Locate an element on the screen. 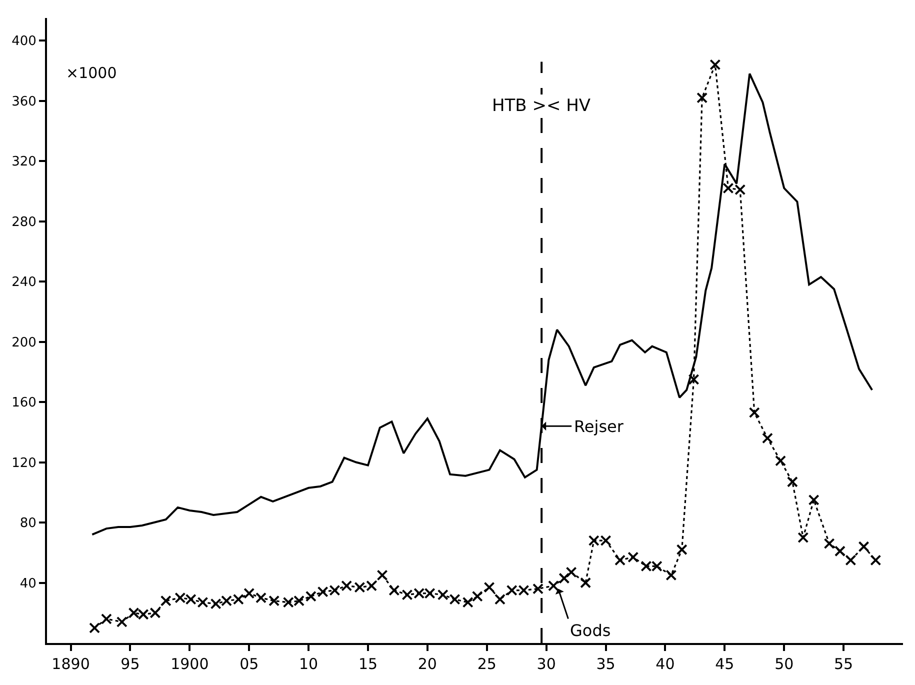  x-tick-label: 15 is located at coordinates (368, 664).